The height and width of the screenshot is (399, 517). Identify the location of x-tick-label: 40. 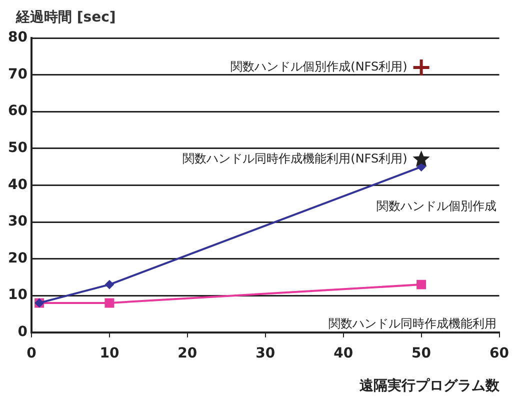
(344, 353).